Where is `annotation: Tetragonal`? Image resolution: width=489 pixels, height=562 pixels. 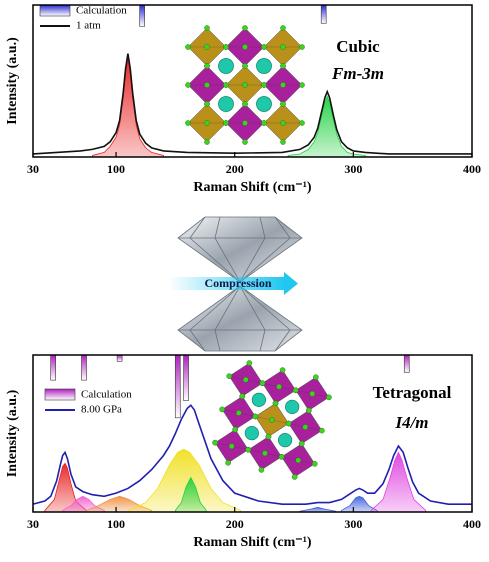 annotation: Tetragonal is located at coordinates (412, 392).